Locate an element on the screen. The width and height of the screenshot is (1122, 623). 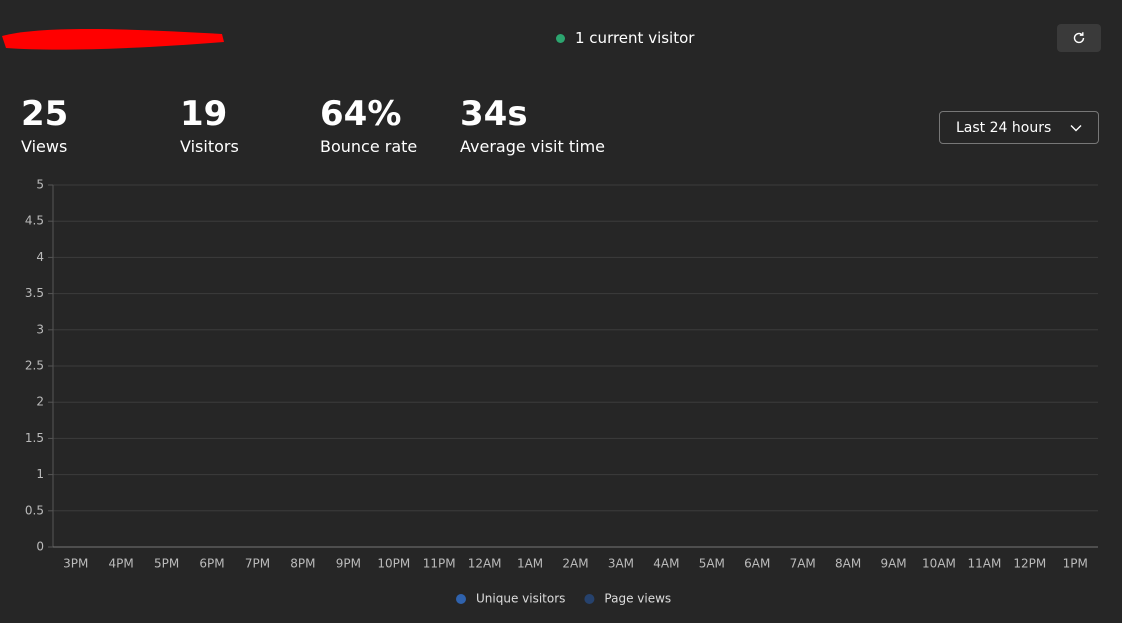
x-tick-label: 9PM is located at coordinates (348, 564).